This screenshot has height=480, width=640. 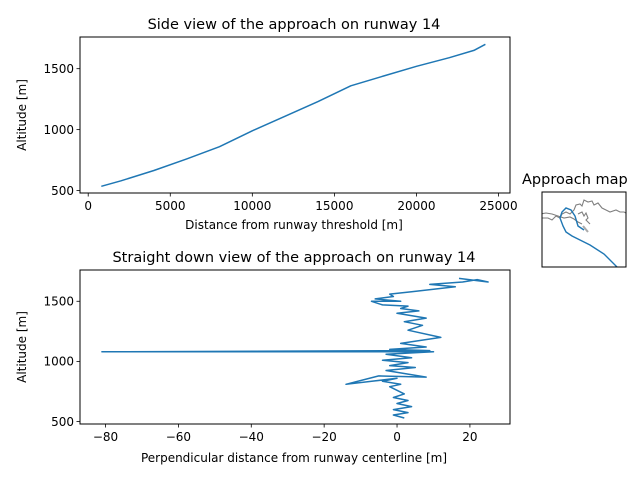 I want to click on approach-map-frame, so click(x=584, y=229).